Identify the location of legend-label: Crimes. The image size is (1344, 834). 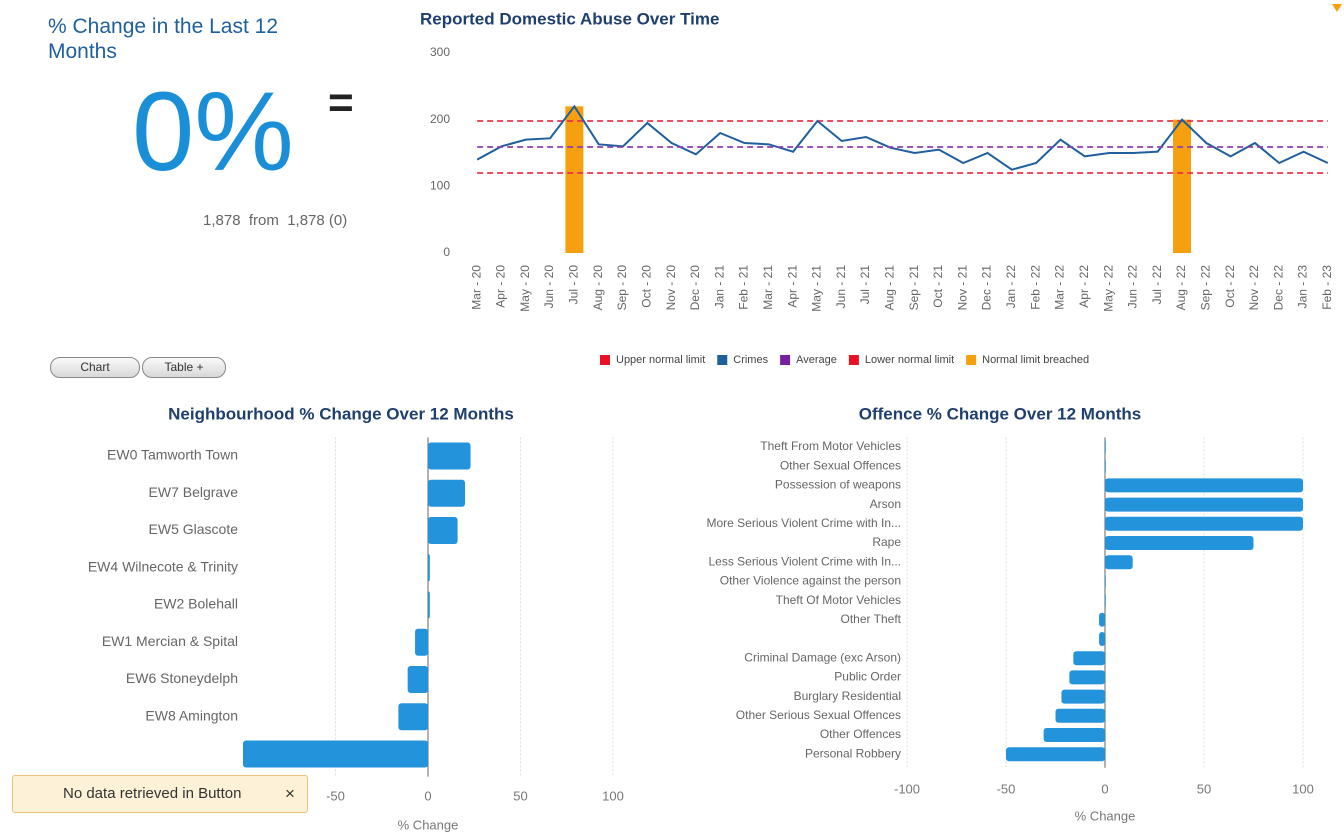
(750, 360).